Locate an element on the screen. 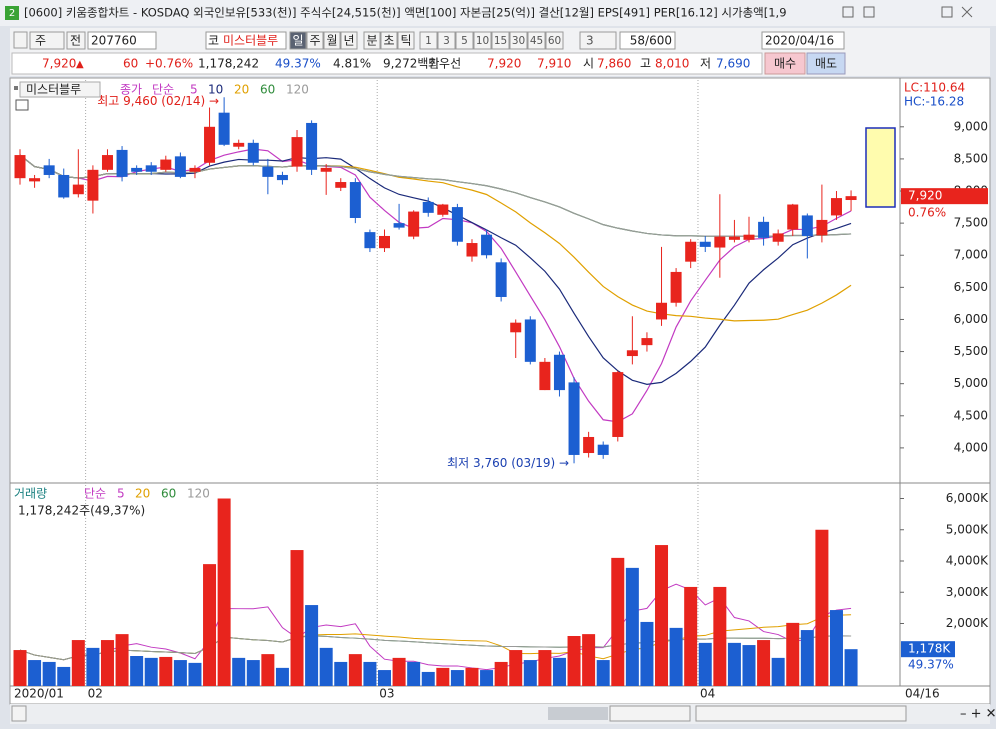 Image resolution: width=996 pixels, height=729 pixels. legend-entry: 120 is located at coordinates (297, 90).